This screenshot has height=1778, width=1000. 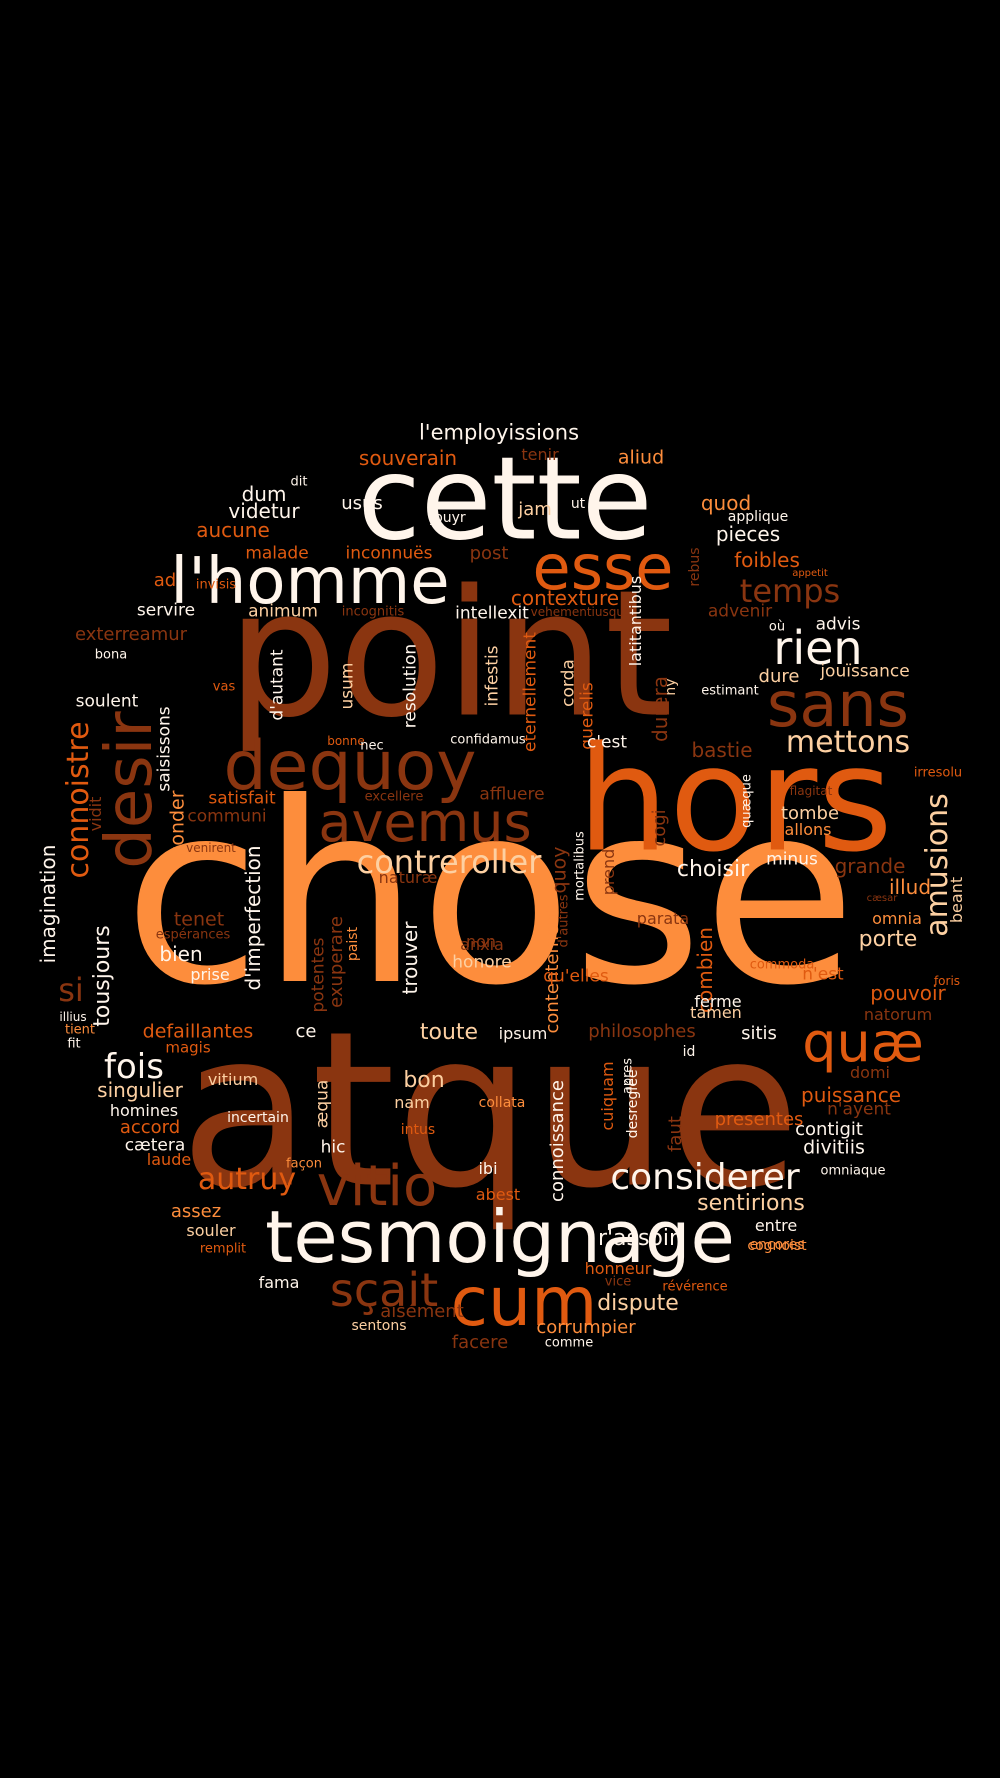 What do you see at coordinates (408, 458) in the screenshot?
I see `word-souverain: souverain` at bounding box center [408, 458].